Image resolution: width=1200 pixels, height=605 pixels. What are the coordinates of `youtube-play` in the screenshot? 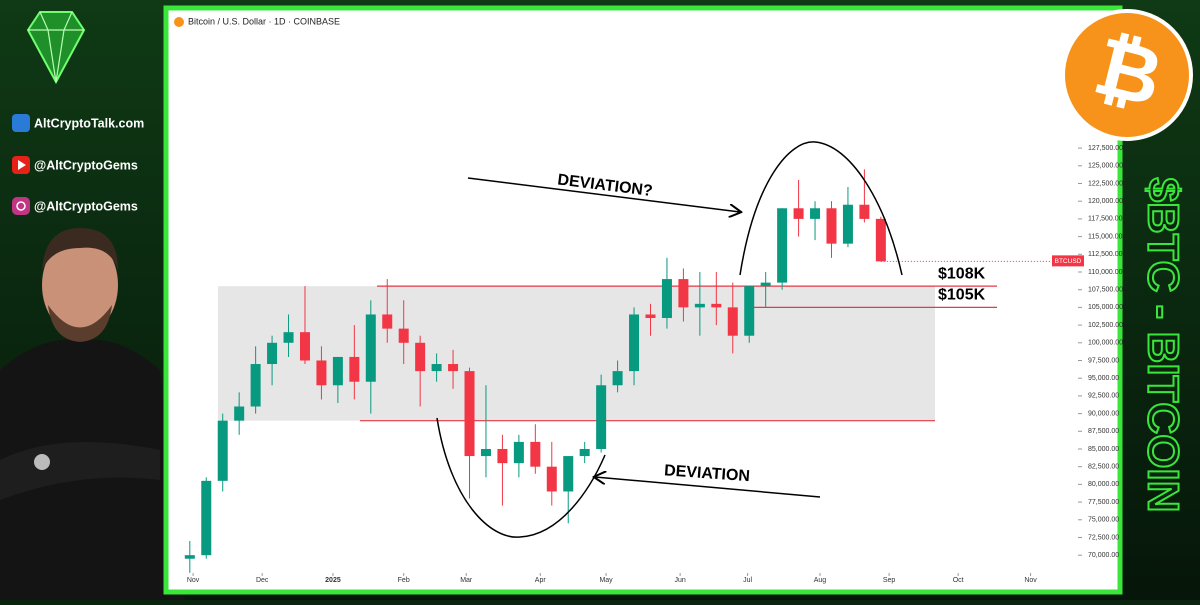 It's located at (22, 165).